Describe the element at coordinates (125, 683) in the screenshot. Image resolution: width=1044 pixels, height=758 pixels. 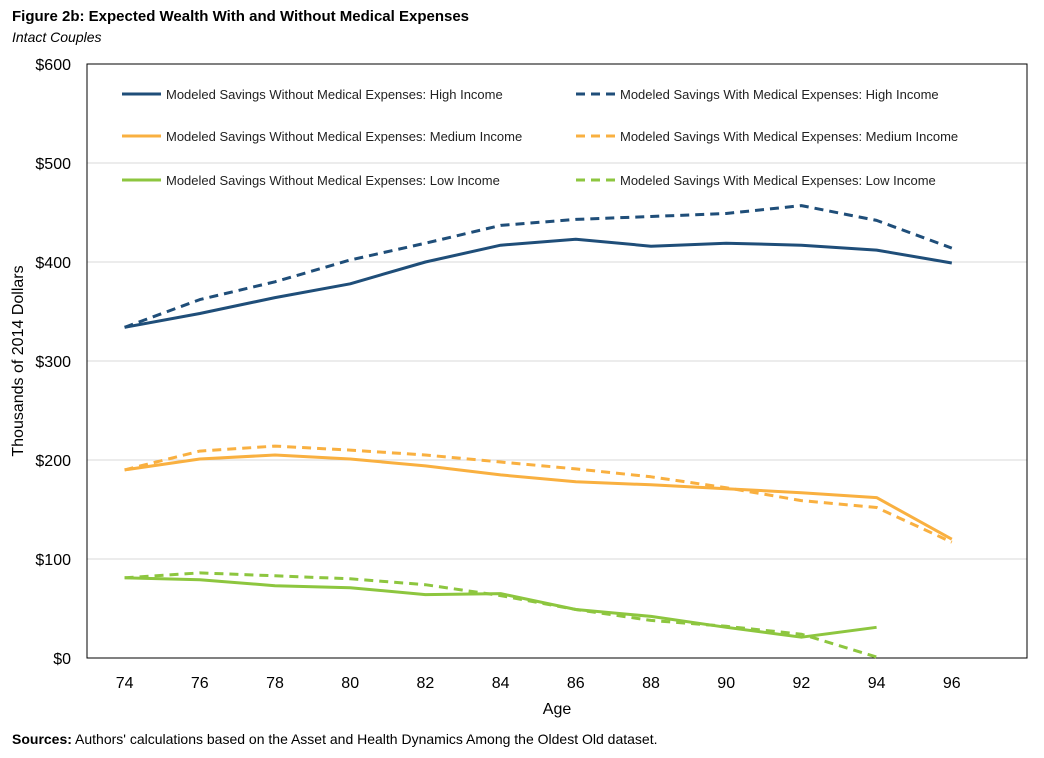
I see `x-tick-label: 74` at that location.